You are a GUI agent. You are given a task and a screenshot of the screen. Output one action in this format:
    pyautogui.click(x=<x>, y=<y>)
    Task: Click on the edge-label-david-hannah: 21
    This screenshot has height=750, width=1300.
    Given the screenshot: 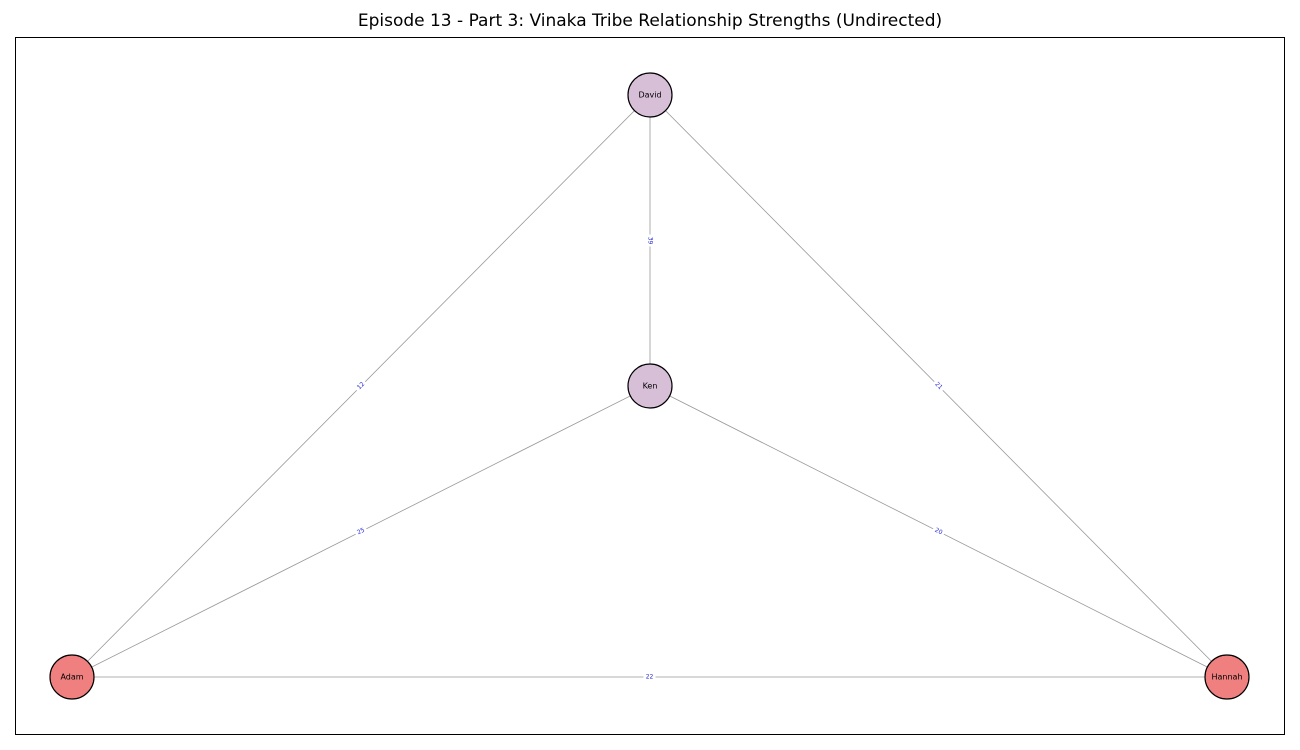 What is the action you would take?
    pyautogui.click(x=938, y=386)
    